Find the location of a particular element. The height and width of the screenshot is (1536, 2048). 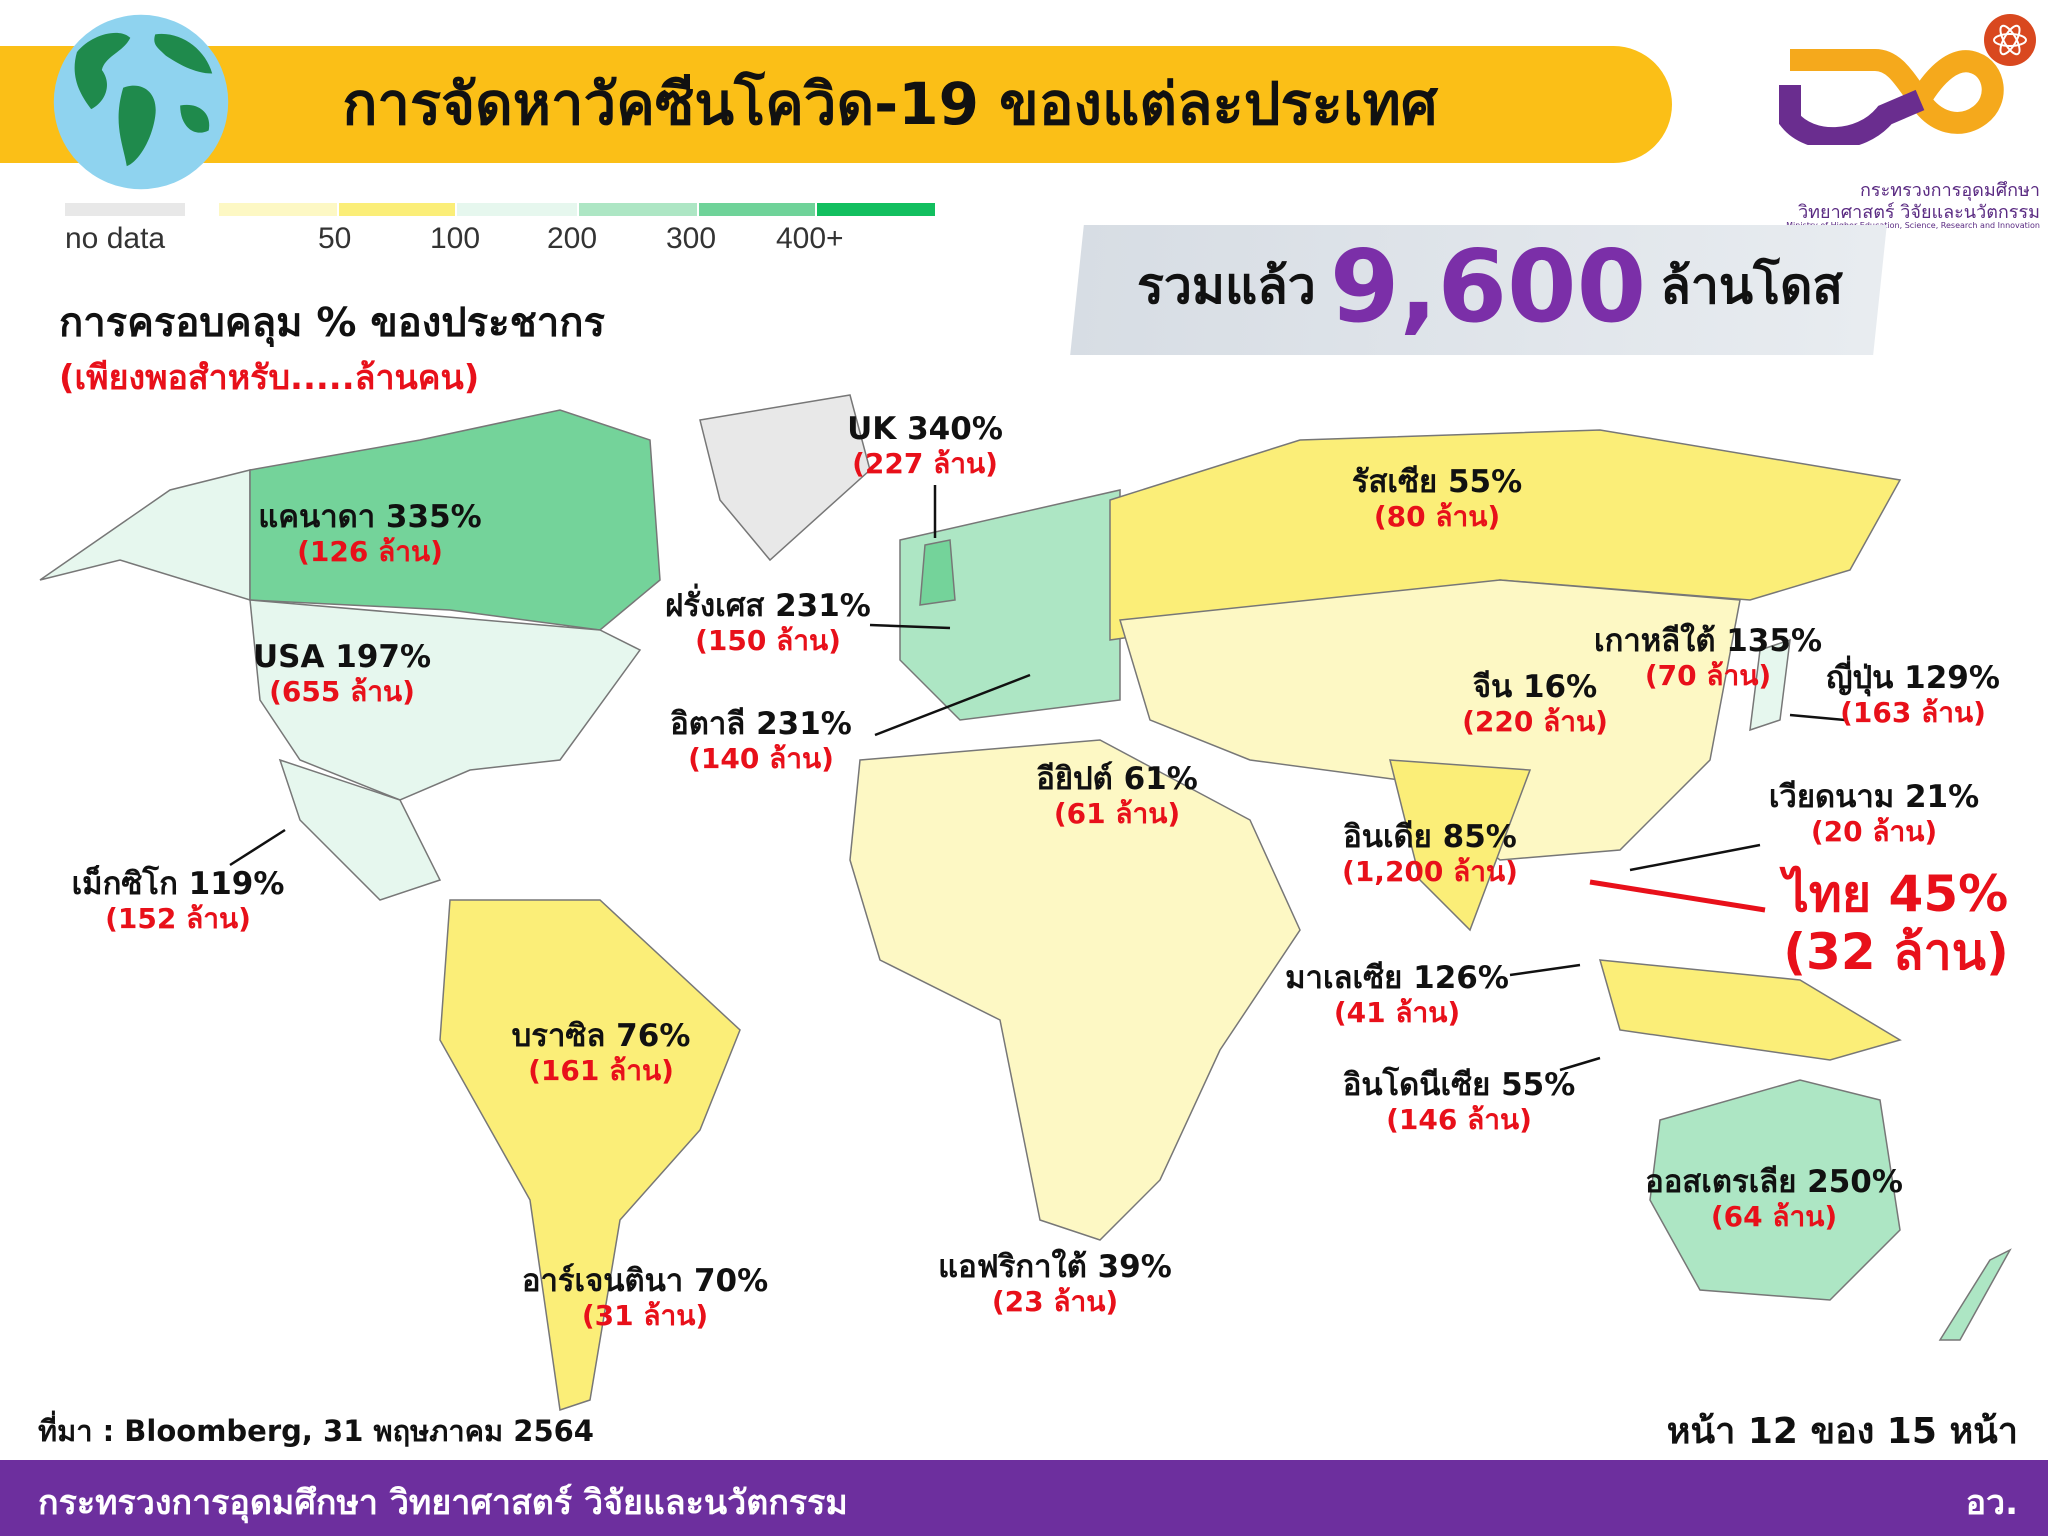

label-russia: รัสเซีย 55% (80 ล้าน) is located at coordinates (1437, 498).